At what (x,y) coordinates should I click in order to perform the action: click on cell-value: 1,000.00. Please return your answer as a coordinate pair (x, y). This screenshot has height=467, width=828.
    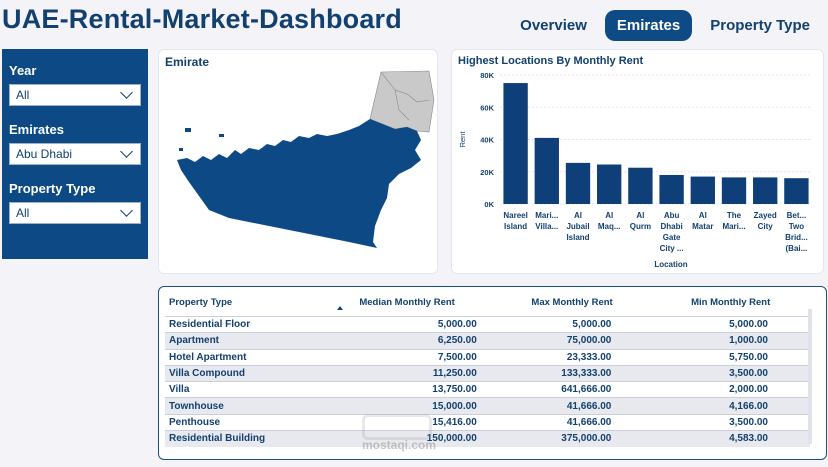
    Looking at the image, I should click on (730, 341).